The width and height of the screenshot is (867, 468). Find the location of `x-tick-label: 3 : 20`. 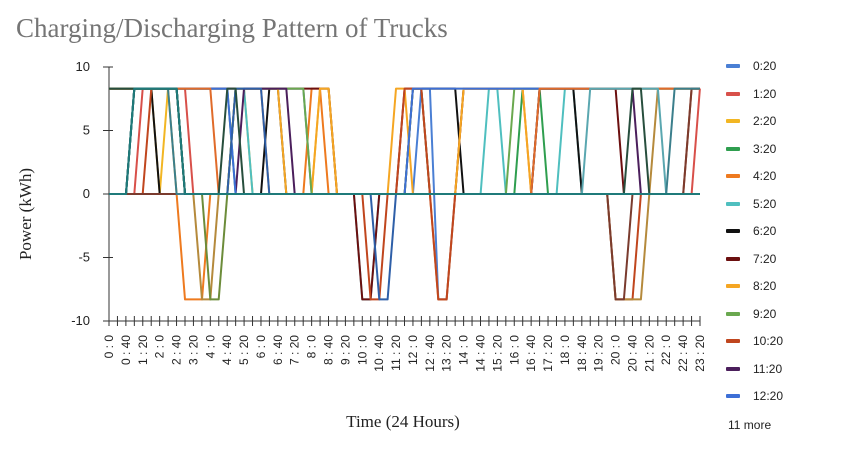

x-tick-label: 3 : 20 is located at coordinates (193, 350).